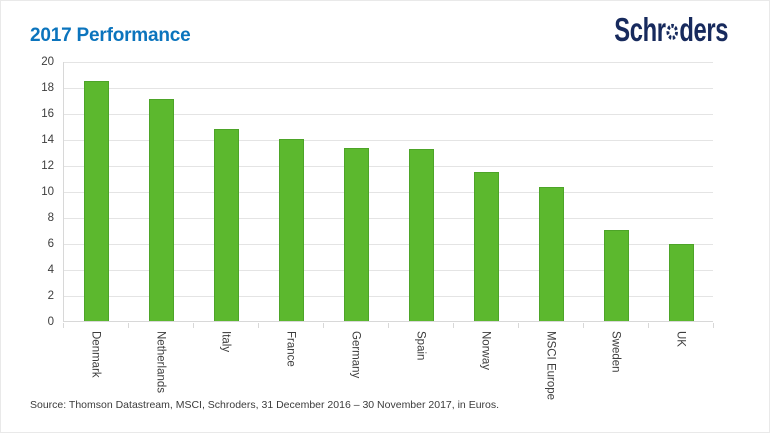 The width and height of the screenshot is (770, 433). I want to click on bar-sweden, so click(616, 275).